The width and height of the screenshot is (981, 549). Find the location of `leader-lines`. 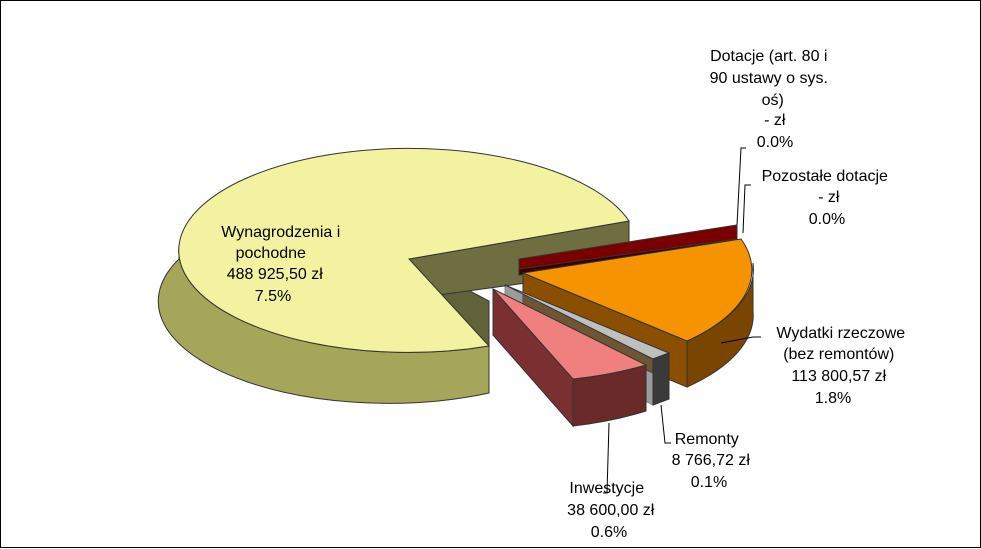

leader-lines is located at coordinates (682, 320).